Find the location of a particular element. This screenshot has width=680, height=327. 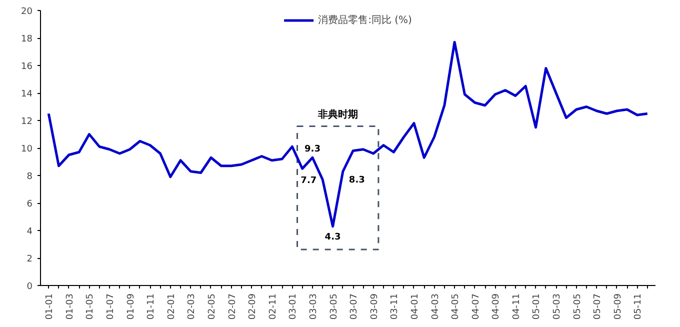

x-tick-label: 02-07 is located at coordinates (233, 306).